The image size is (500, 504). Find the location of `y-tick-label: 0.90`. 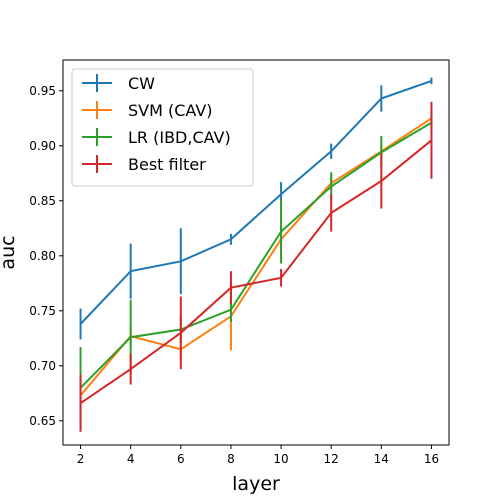

y-tick-label: 0.90 is located at coordinates (42, 146).